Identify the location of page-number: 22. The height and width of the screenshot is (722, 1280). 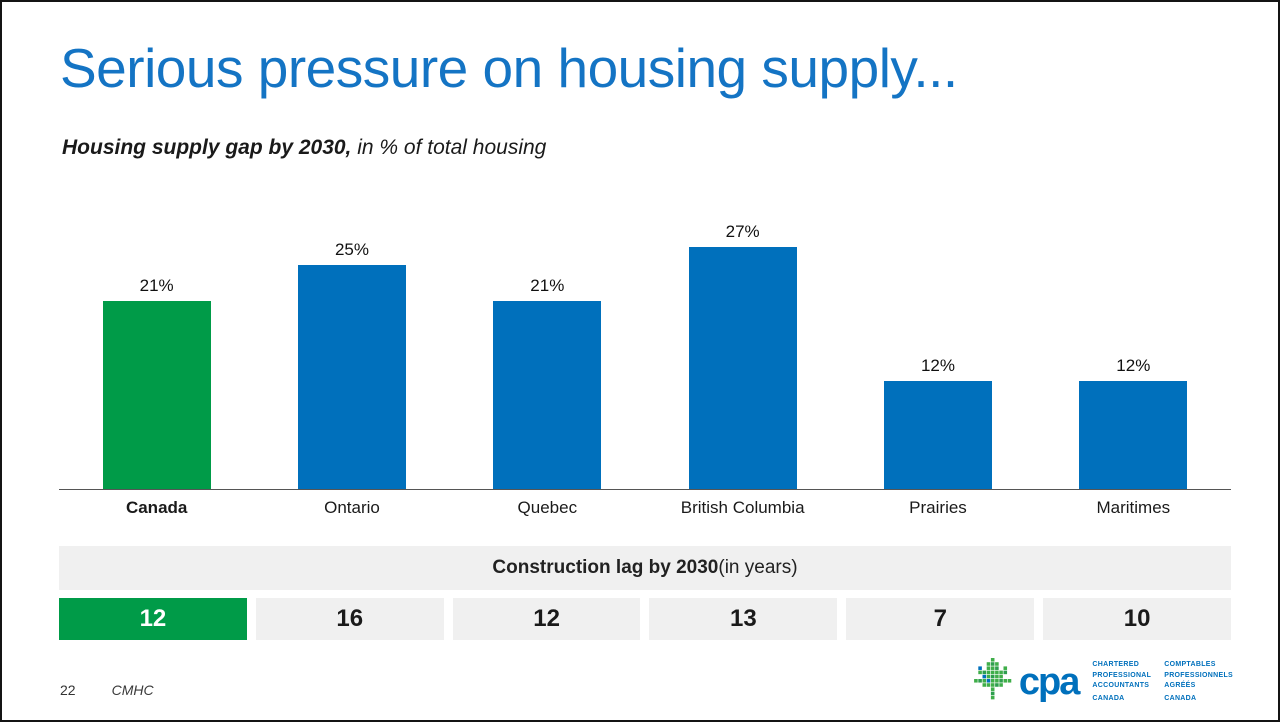
(68, 690).